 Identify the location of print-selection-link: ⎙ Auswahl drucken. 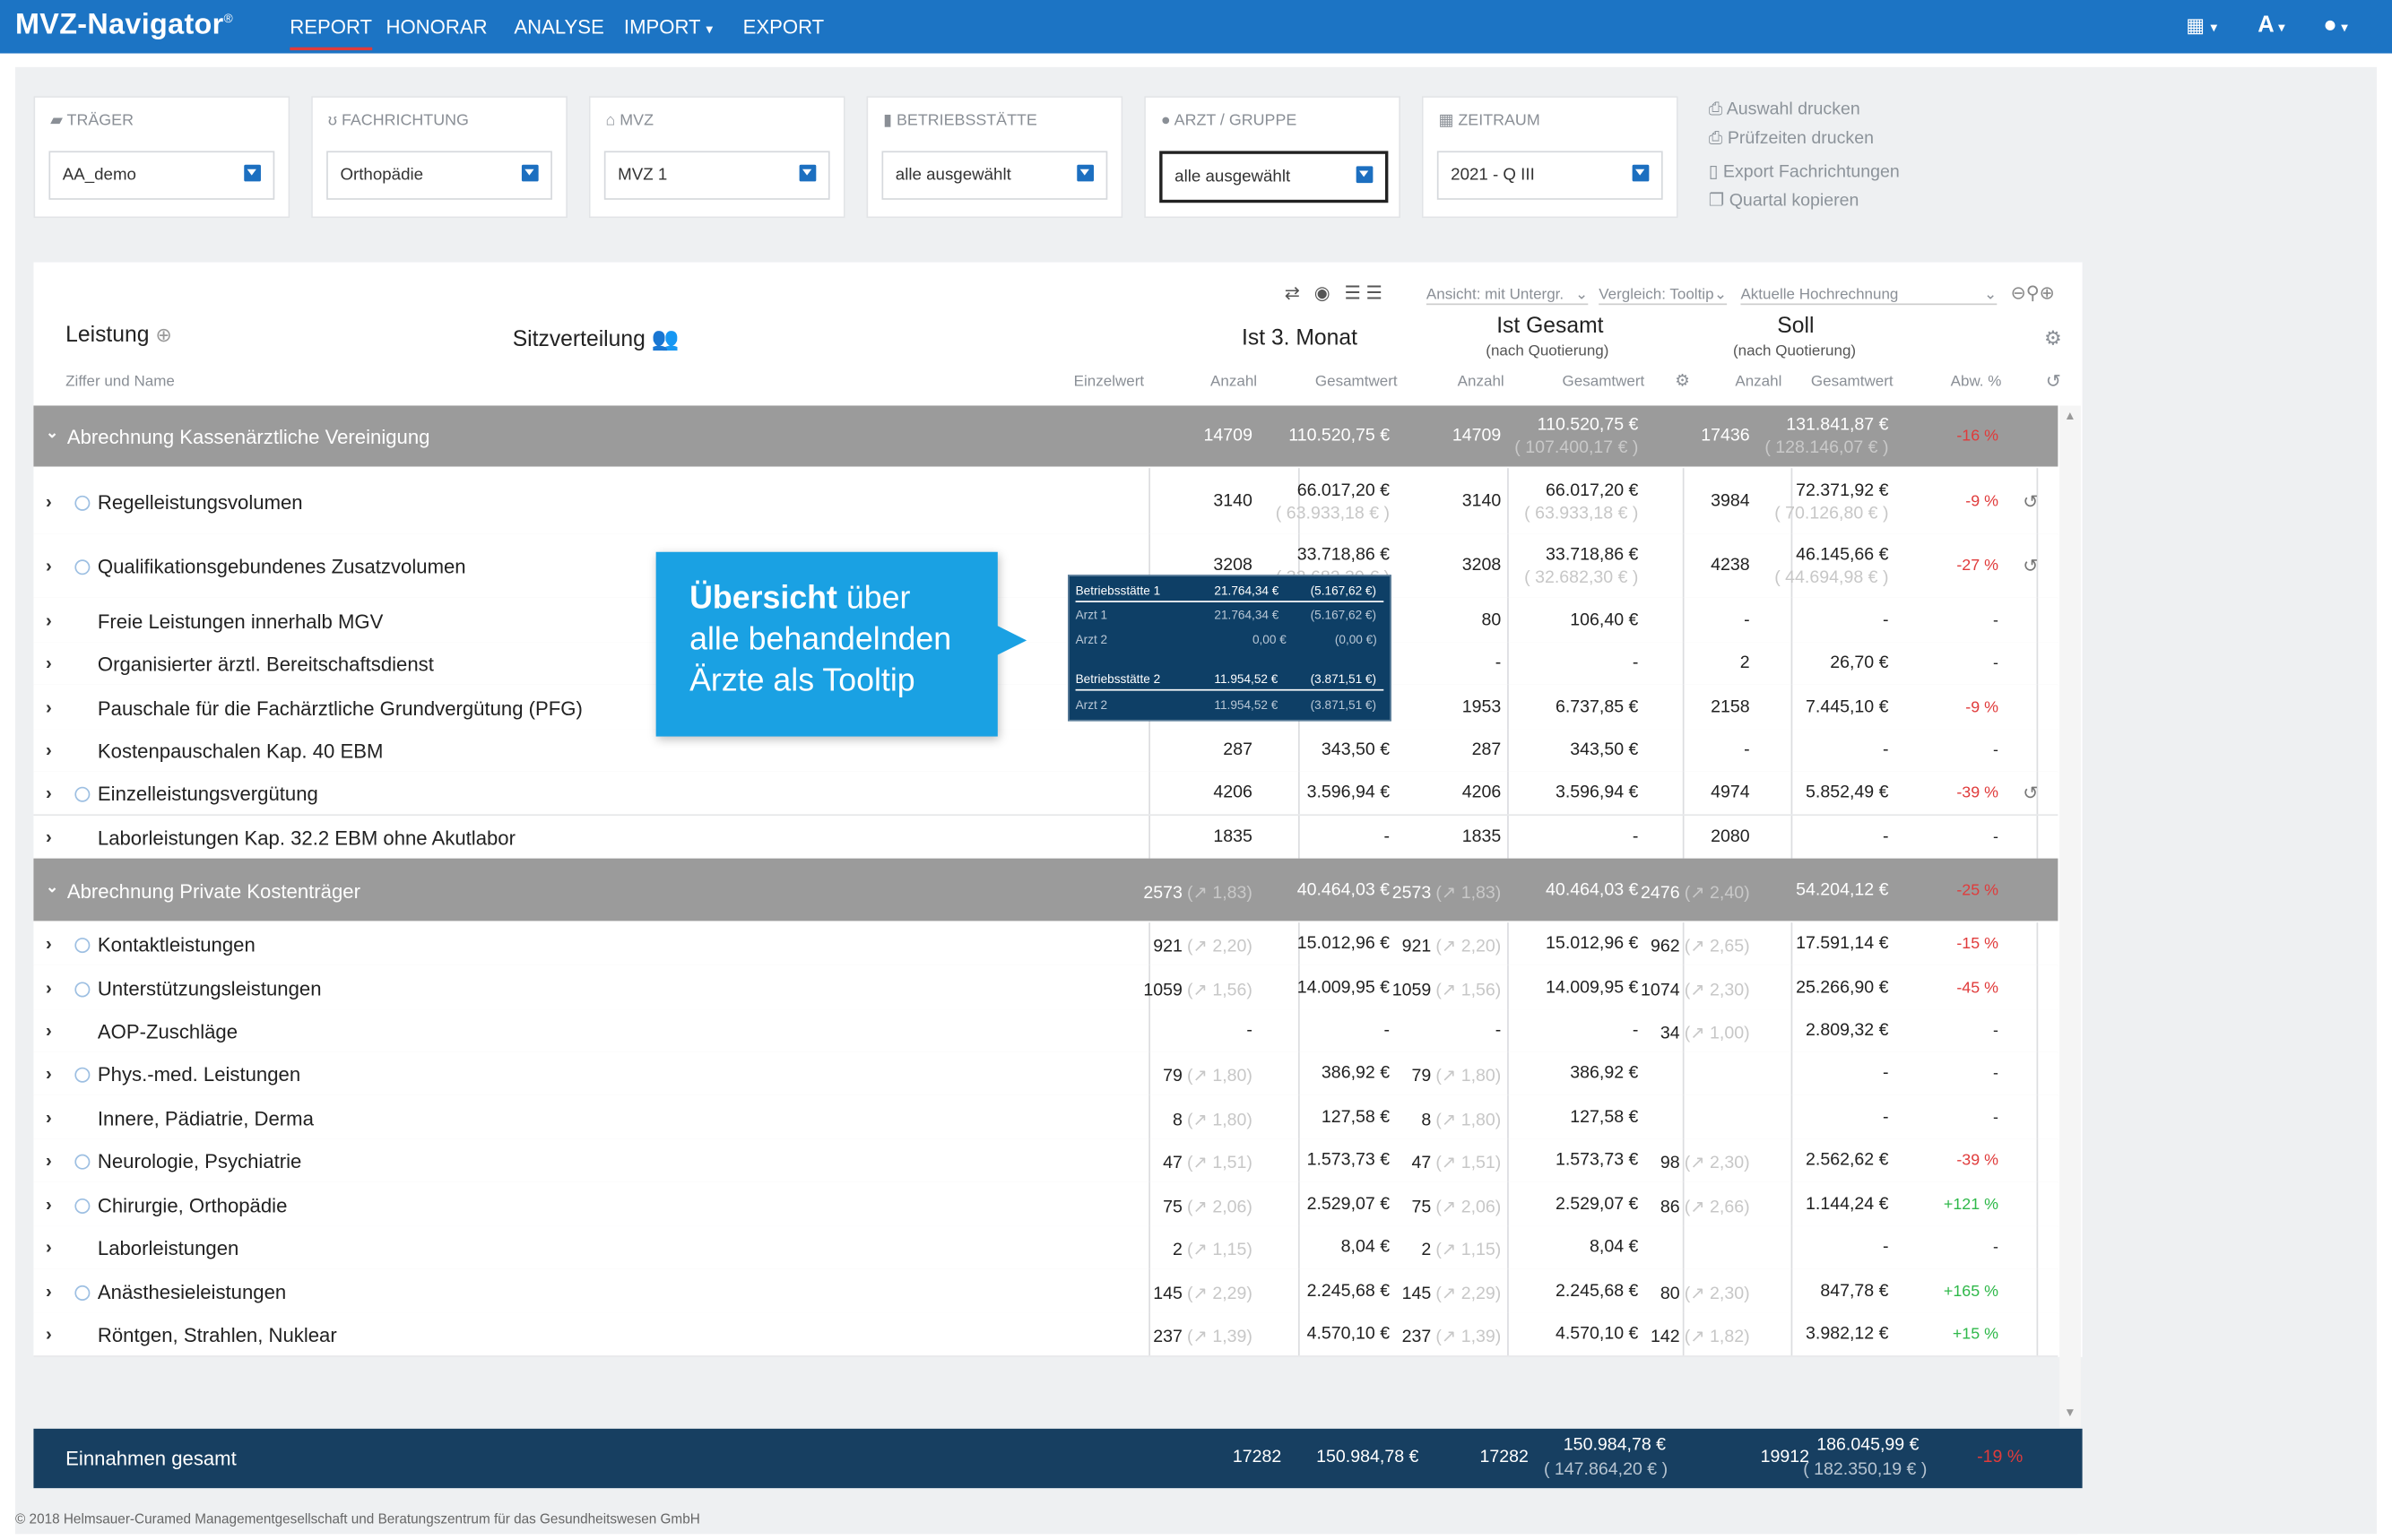
(1784, 110).